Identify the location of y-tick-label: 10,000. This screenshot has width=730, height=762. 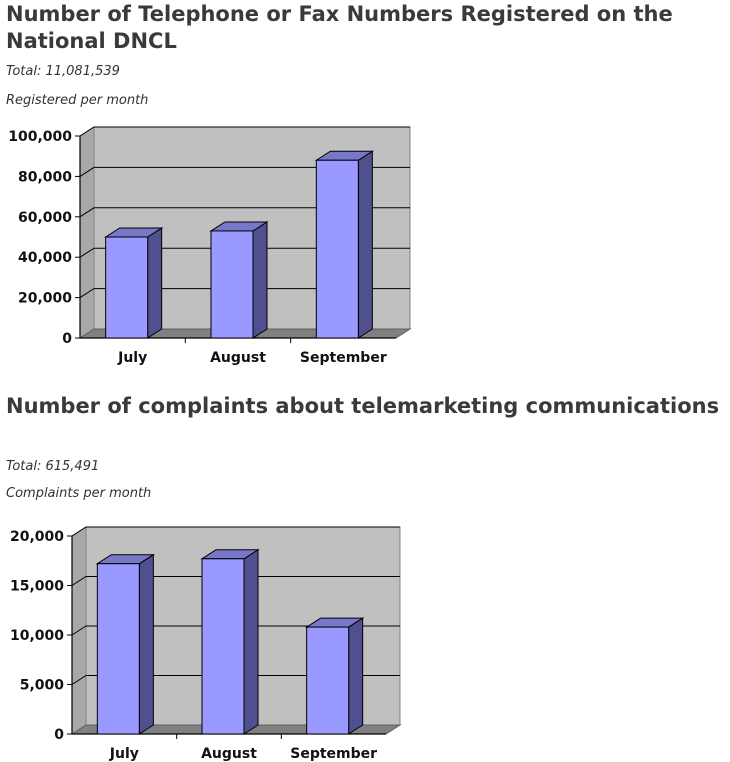
(37, 636).